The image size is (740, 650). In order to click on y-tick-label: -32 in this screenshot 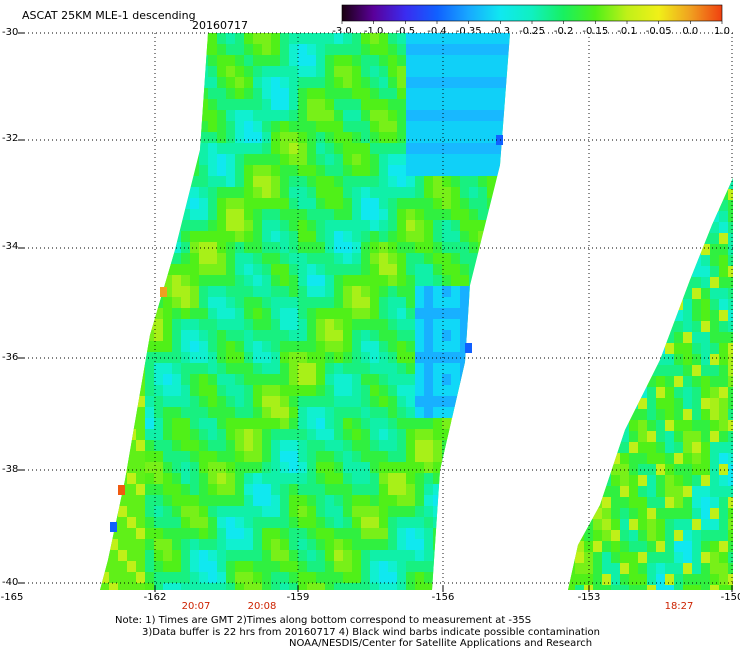, I will do `click(10, 138)`.